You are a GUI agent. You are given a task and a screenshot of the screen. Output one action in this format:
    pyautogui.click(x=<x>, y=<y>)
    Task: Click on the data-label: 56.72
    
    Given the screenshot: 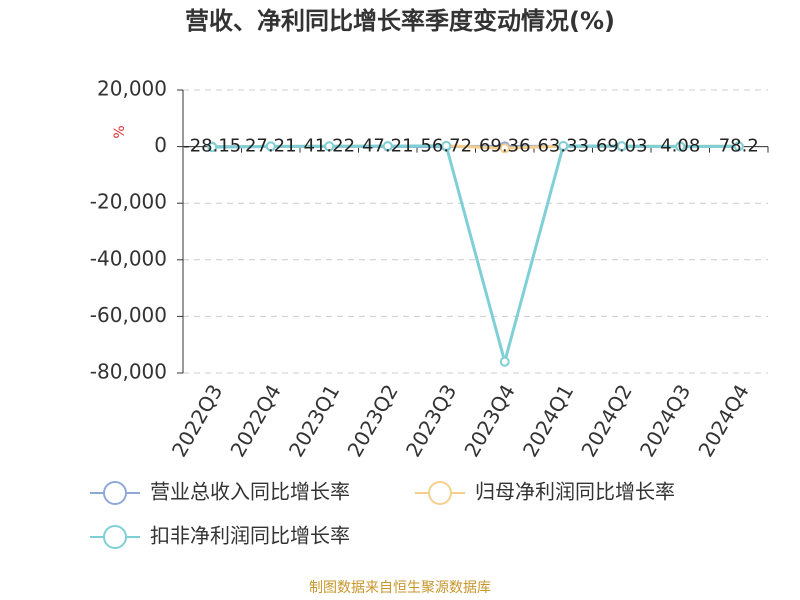 What is the action you would take?
    pyautogui.click(x=446, y=146)
    